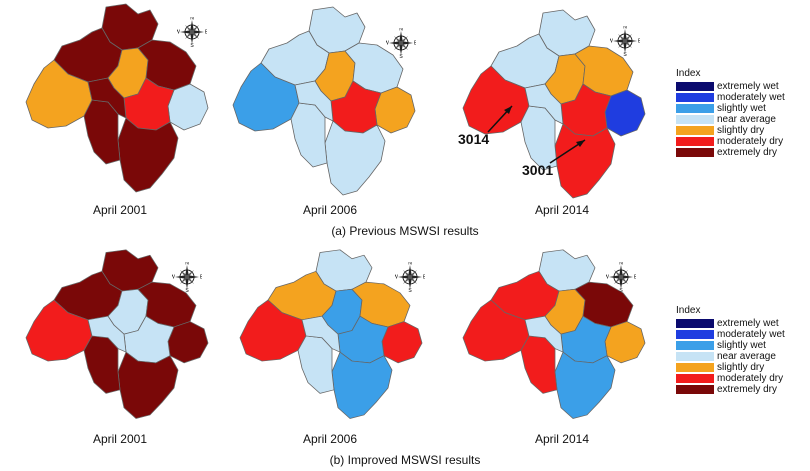 Image resolution: width=810 pixels, height=471 pixels. I want to click on map-improved-2001, so click(118, 335).